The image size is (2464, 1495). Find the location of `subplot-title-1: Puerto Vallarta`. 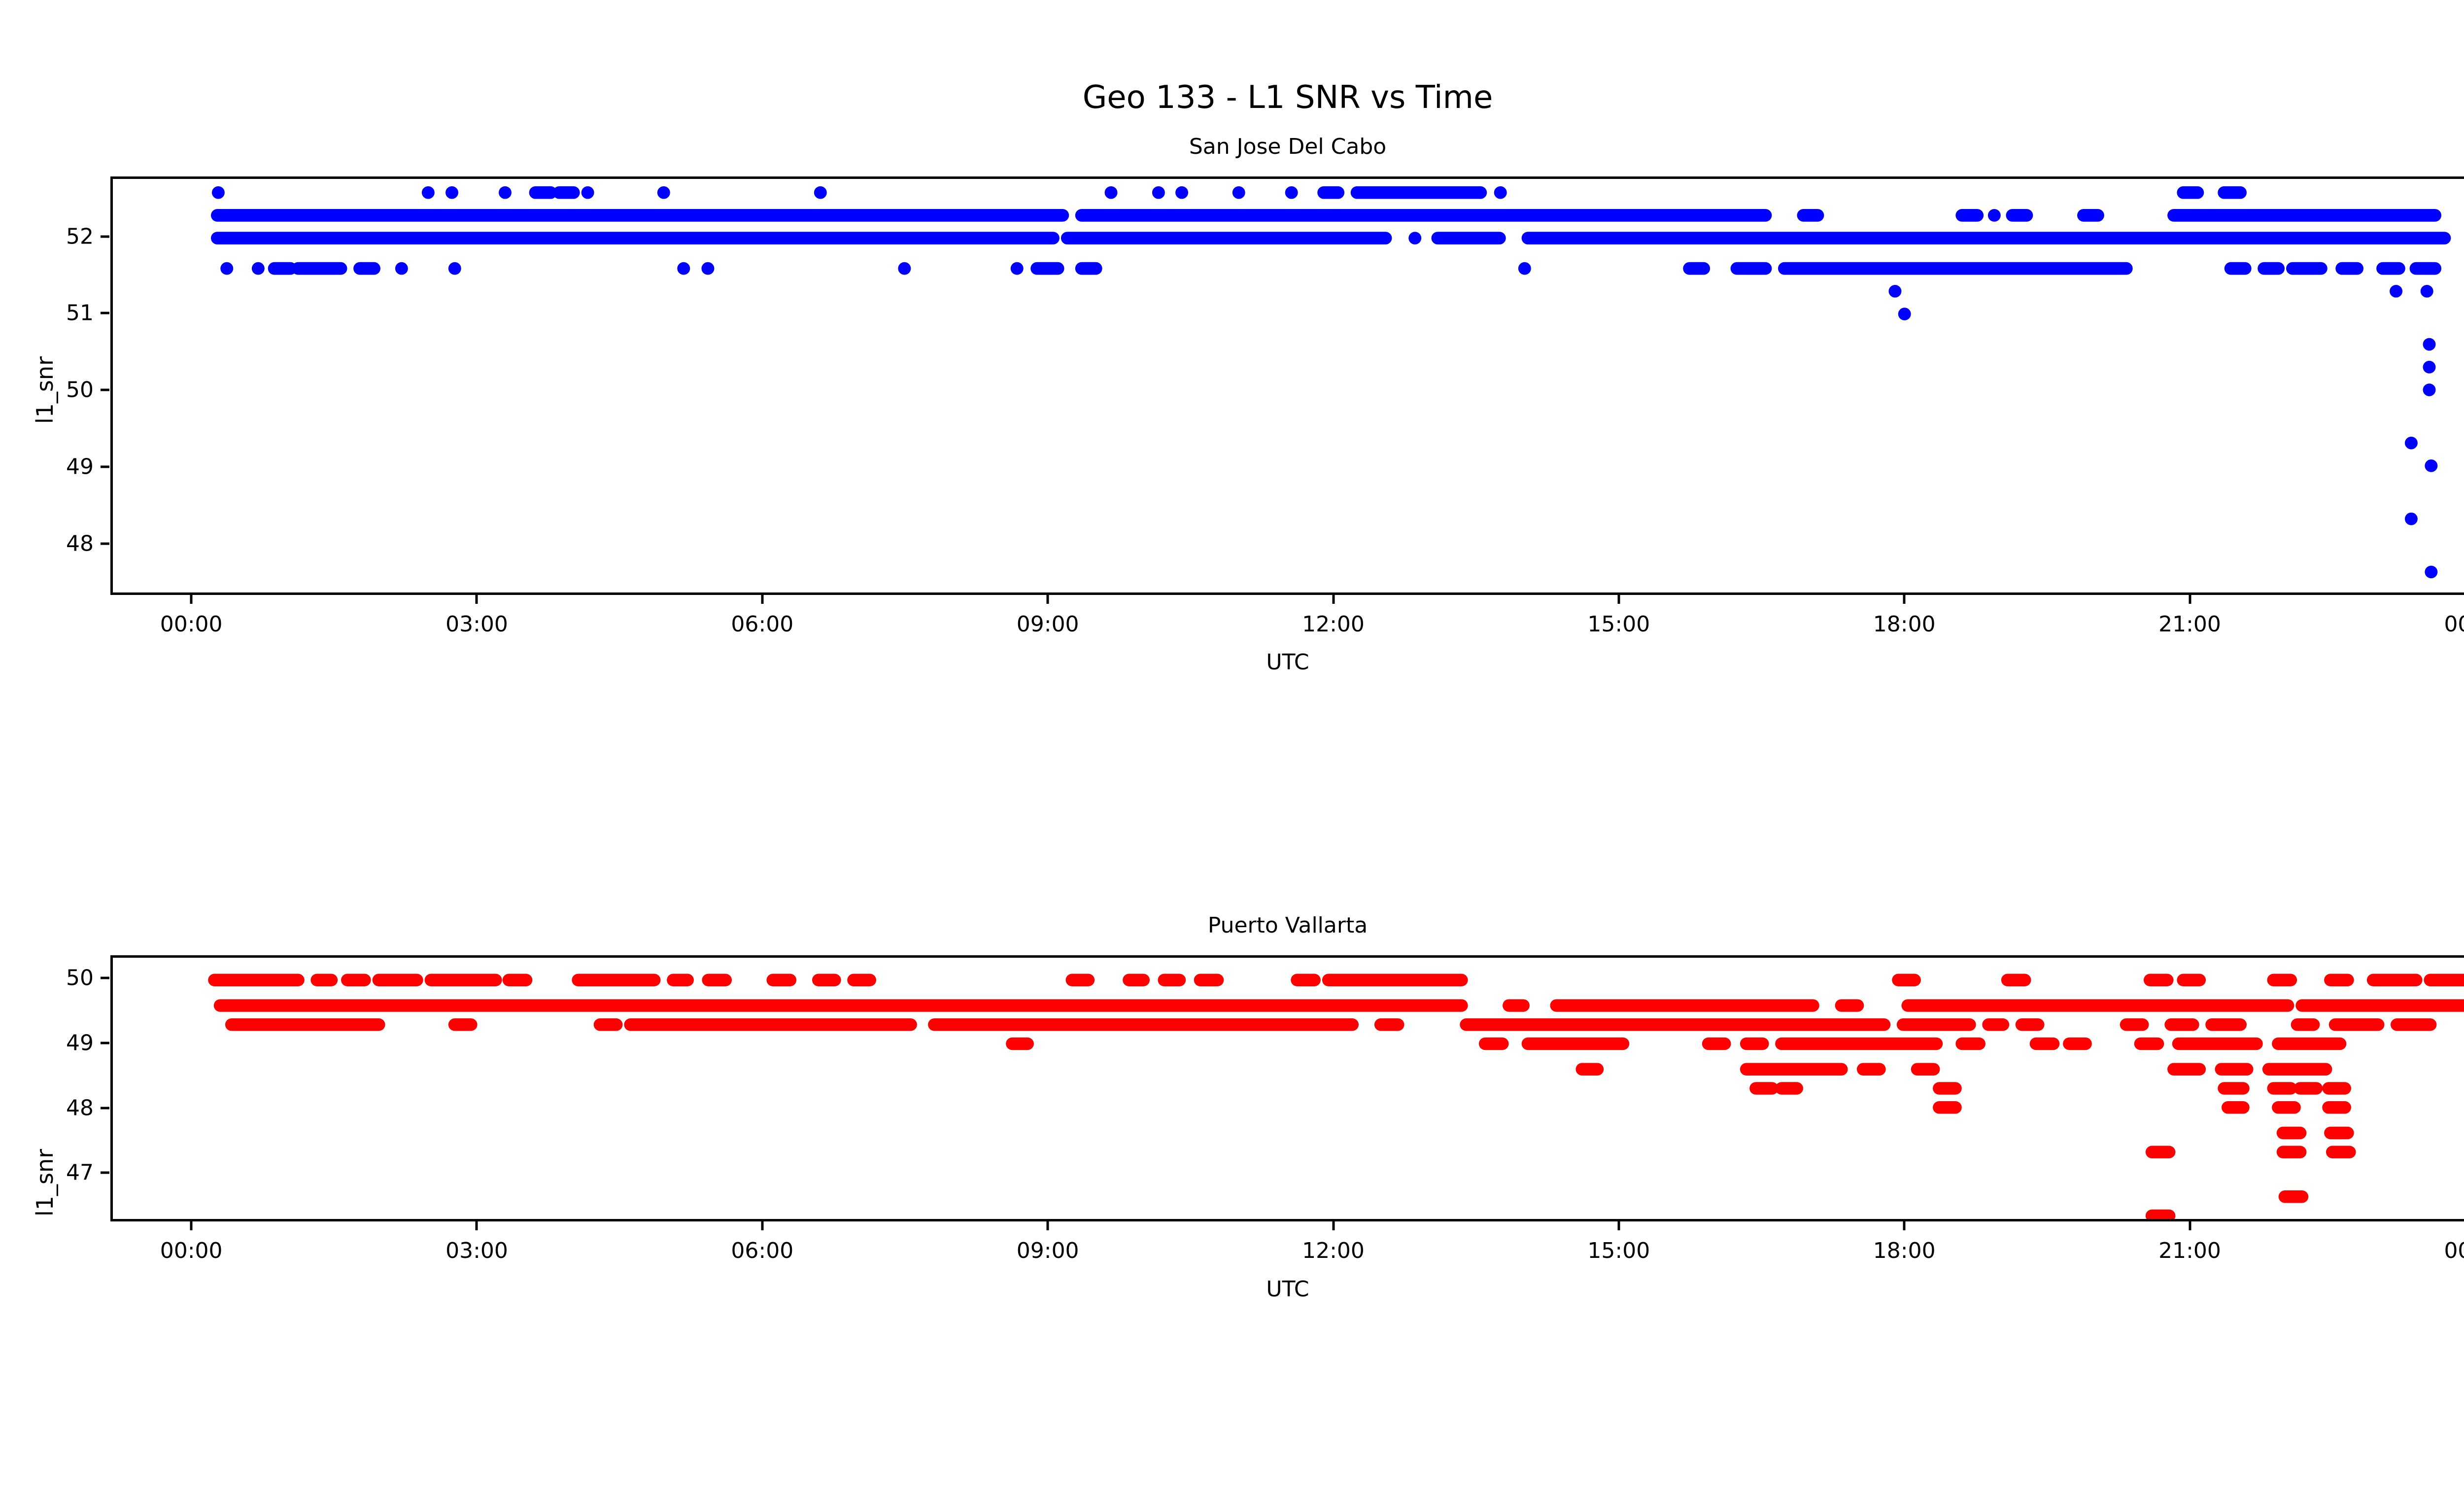

subplot-title-1: Puerto Vallarta is located at coordinates (1287, 925).